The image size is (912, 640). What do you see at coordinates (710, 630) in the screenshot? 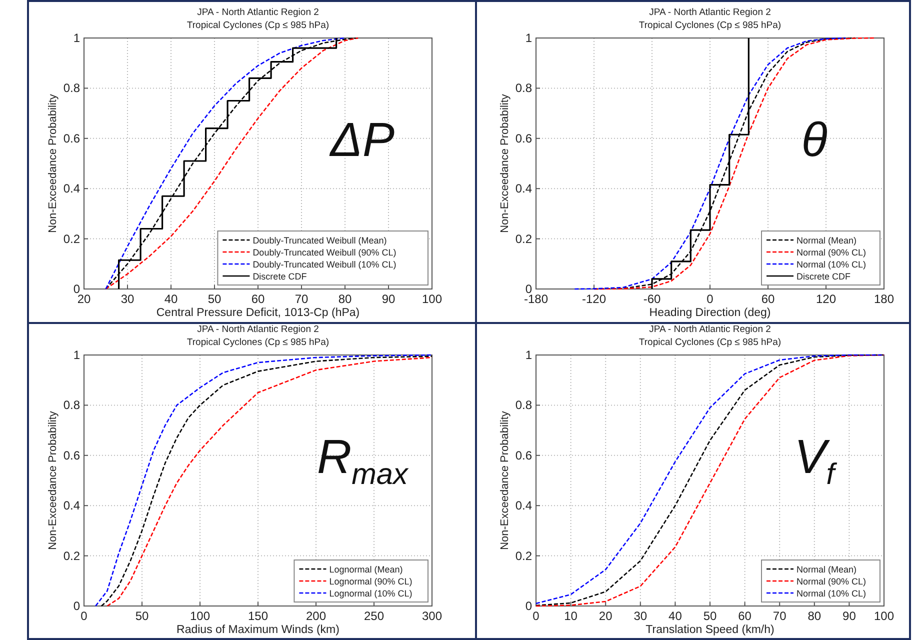
I see `x-axis-title: Translation Speed (km/h)` at bounding box center [710, 630].